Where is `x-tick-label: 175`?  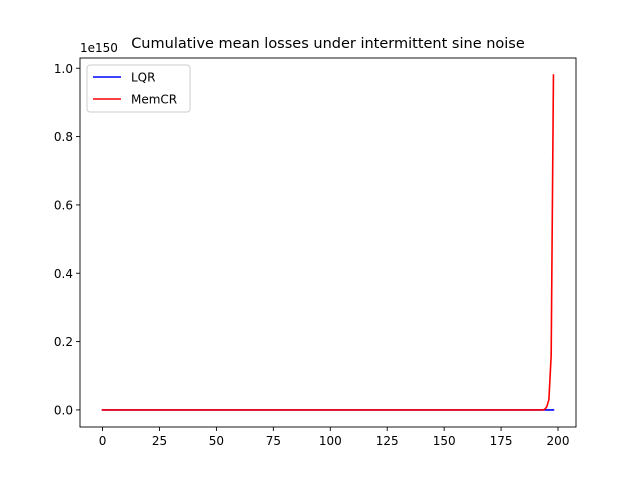
x-tick-label: 175 is located at coordinates (501, 441).